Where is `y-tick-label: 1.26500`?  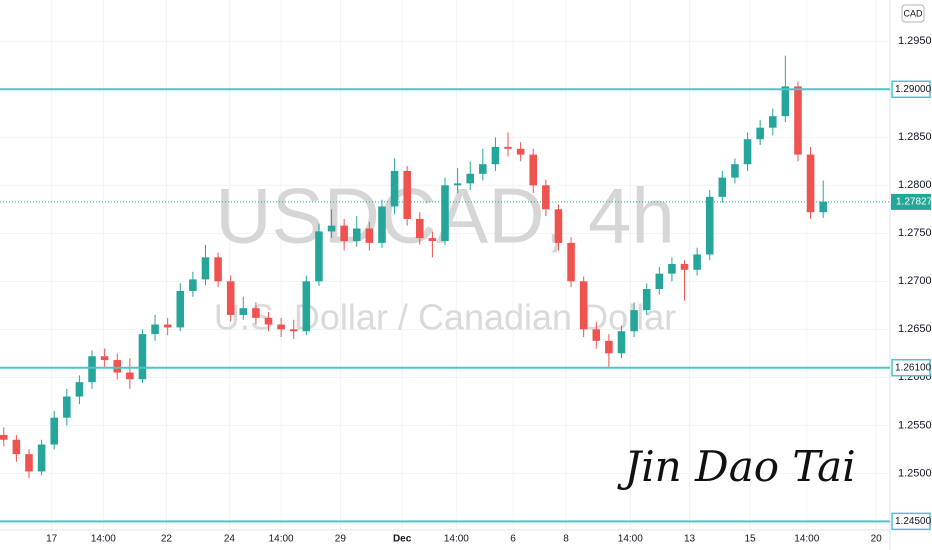 y-tick-label: 1.26500 is located at coordinates (915, 329).